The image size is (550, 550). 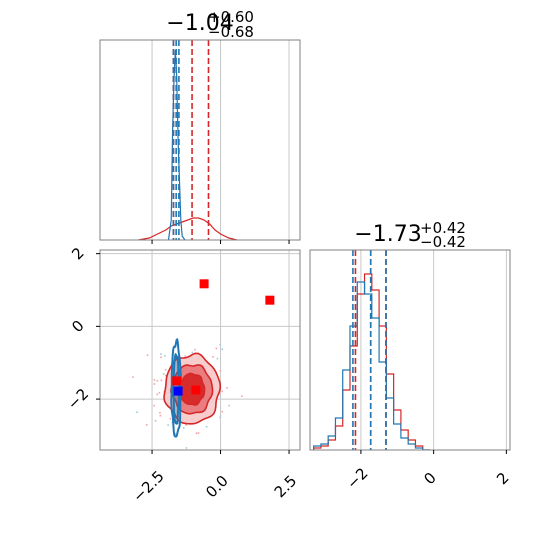 I want to click on top-left-border, so click(x=200, y=140).